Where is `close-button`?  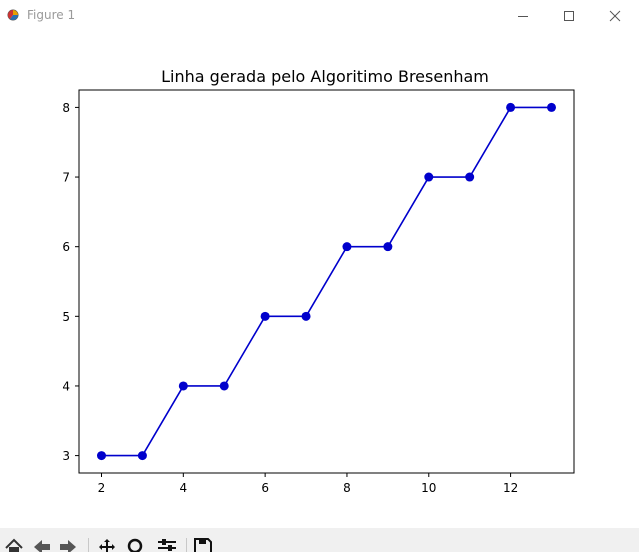
close-button is located at coordinates (615, 15).